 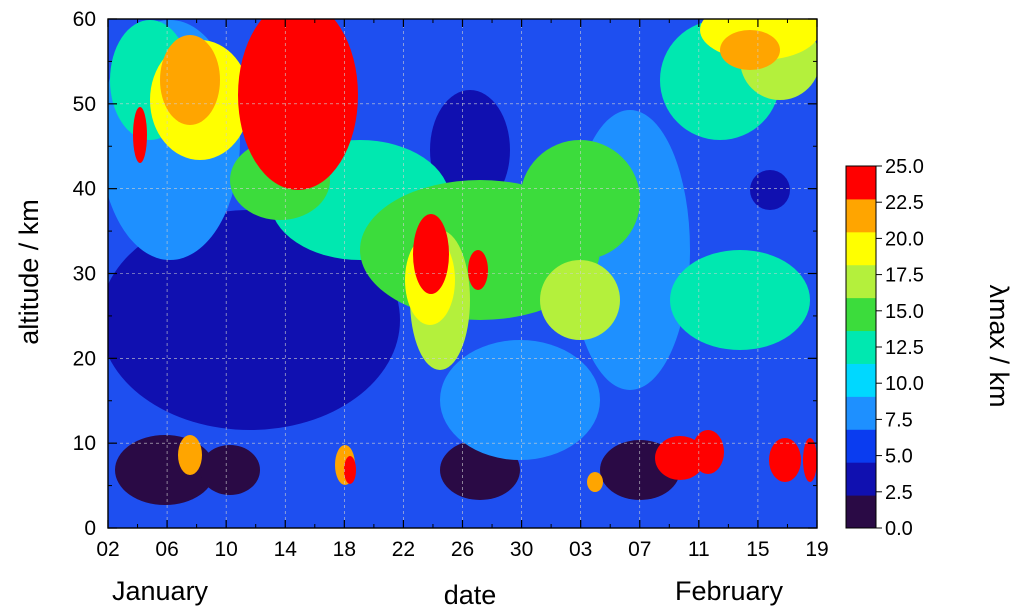 What do you see at coordinates (904, 276) in the screenshot?
I see `colorbar-tick-label: 17.5` at bounding box center [904, 276].